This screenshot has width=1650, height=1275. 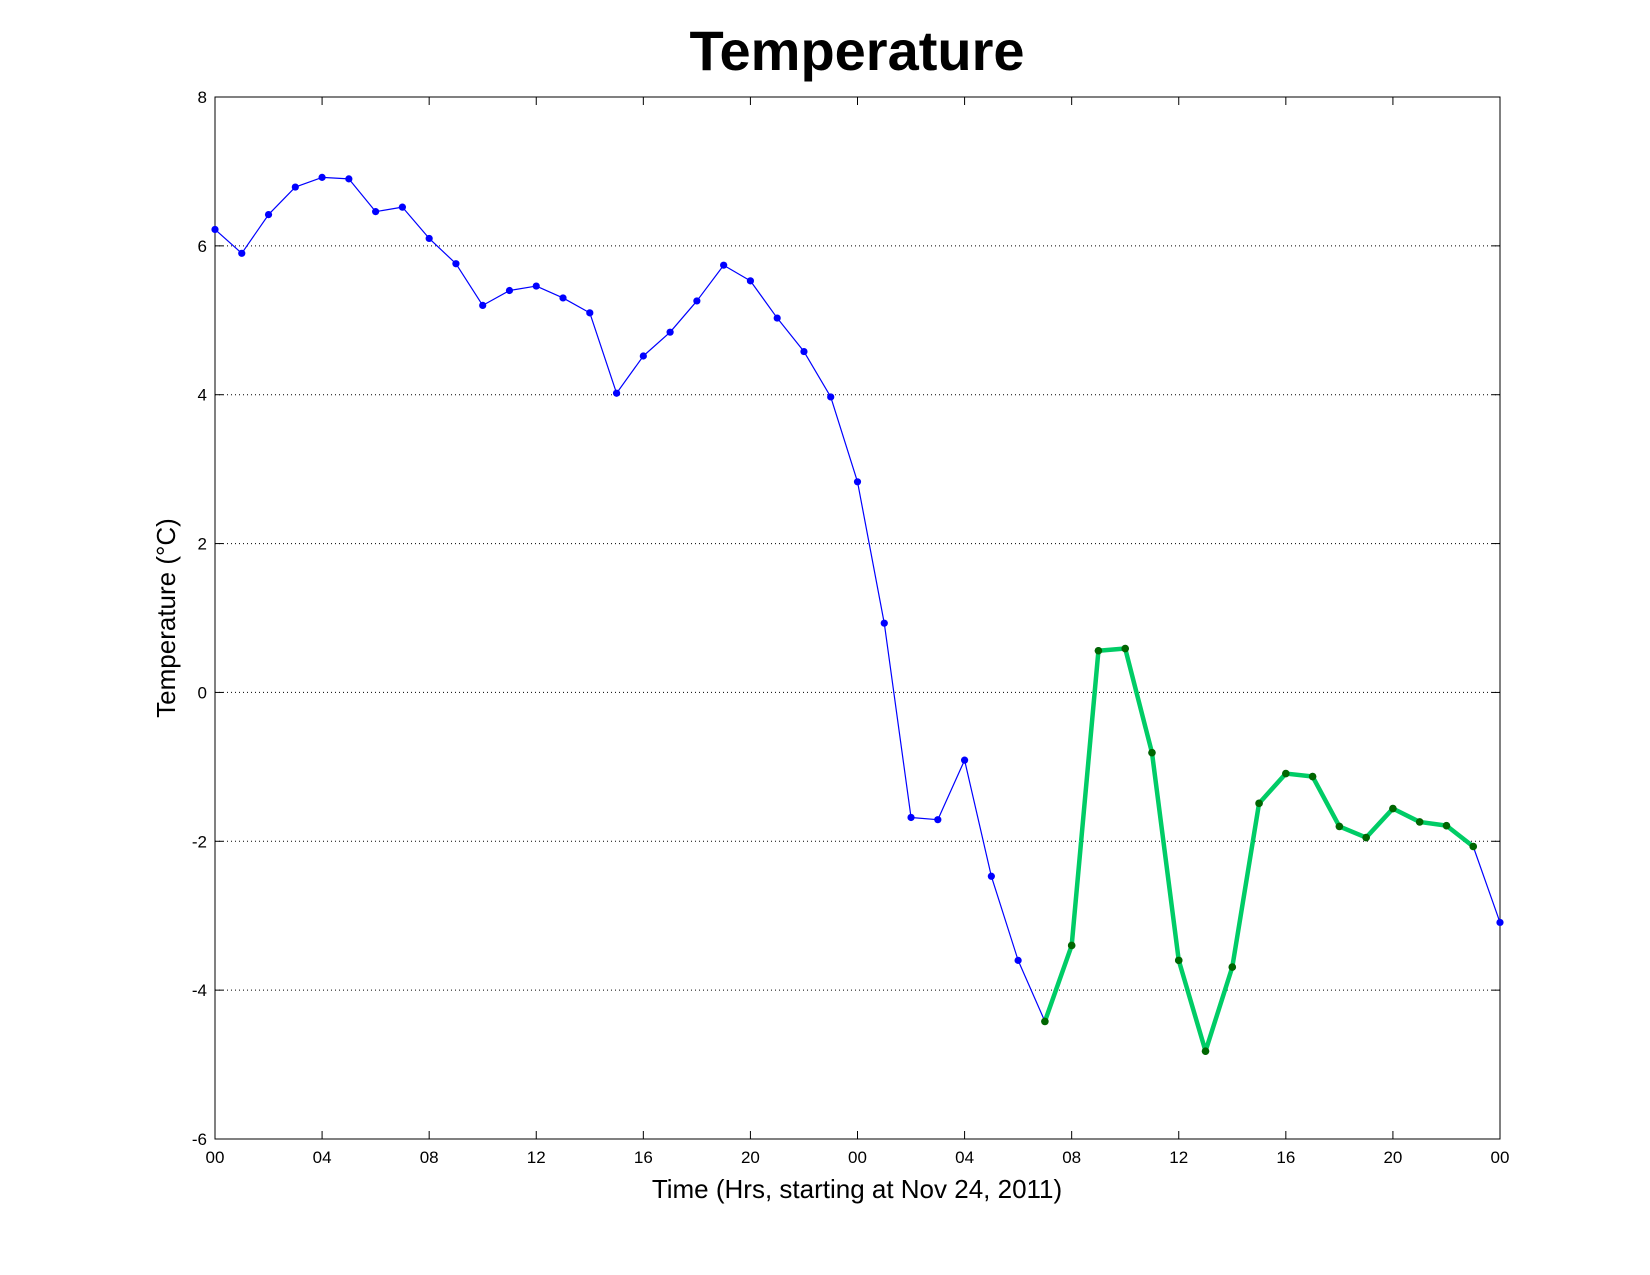 What do you see at coordinates (202, 97) in the screenshot?
I see `y-tick-label: 8` at bounding box center [202, 97].